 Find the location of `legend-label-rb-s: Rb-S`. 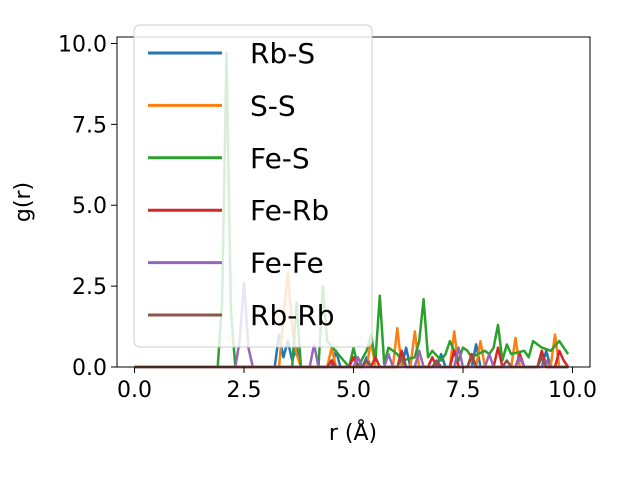

legend-label-rb-s: Rb-S is located at coordinates (282, 53).